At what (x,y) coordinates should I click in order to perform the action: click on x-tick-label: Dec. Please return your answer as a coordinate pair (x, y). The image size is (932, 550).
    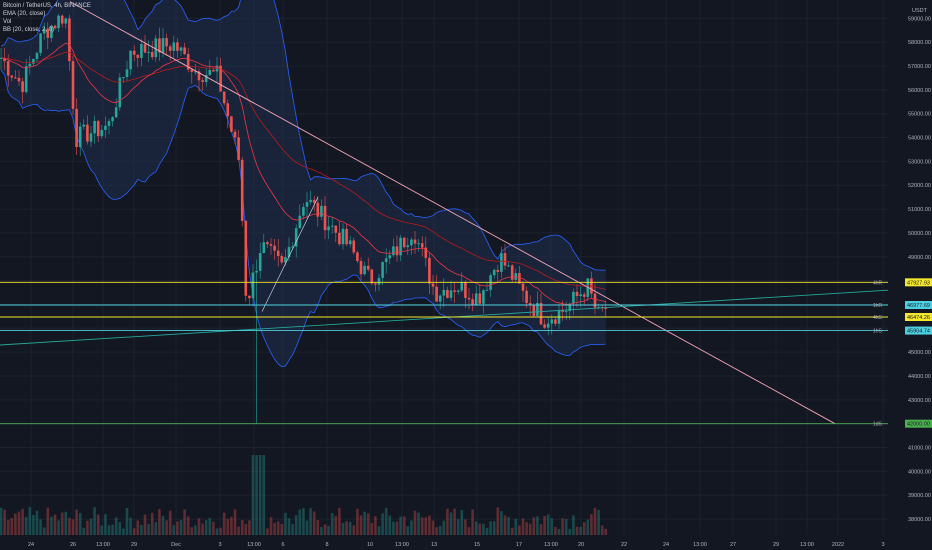
    Looking at the image, I should click on (176, 545).